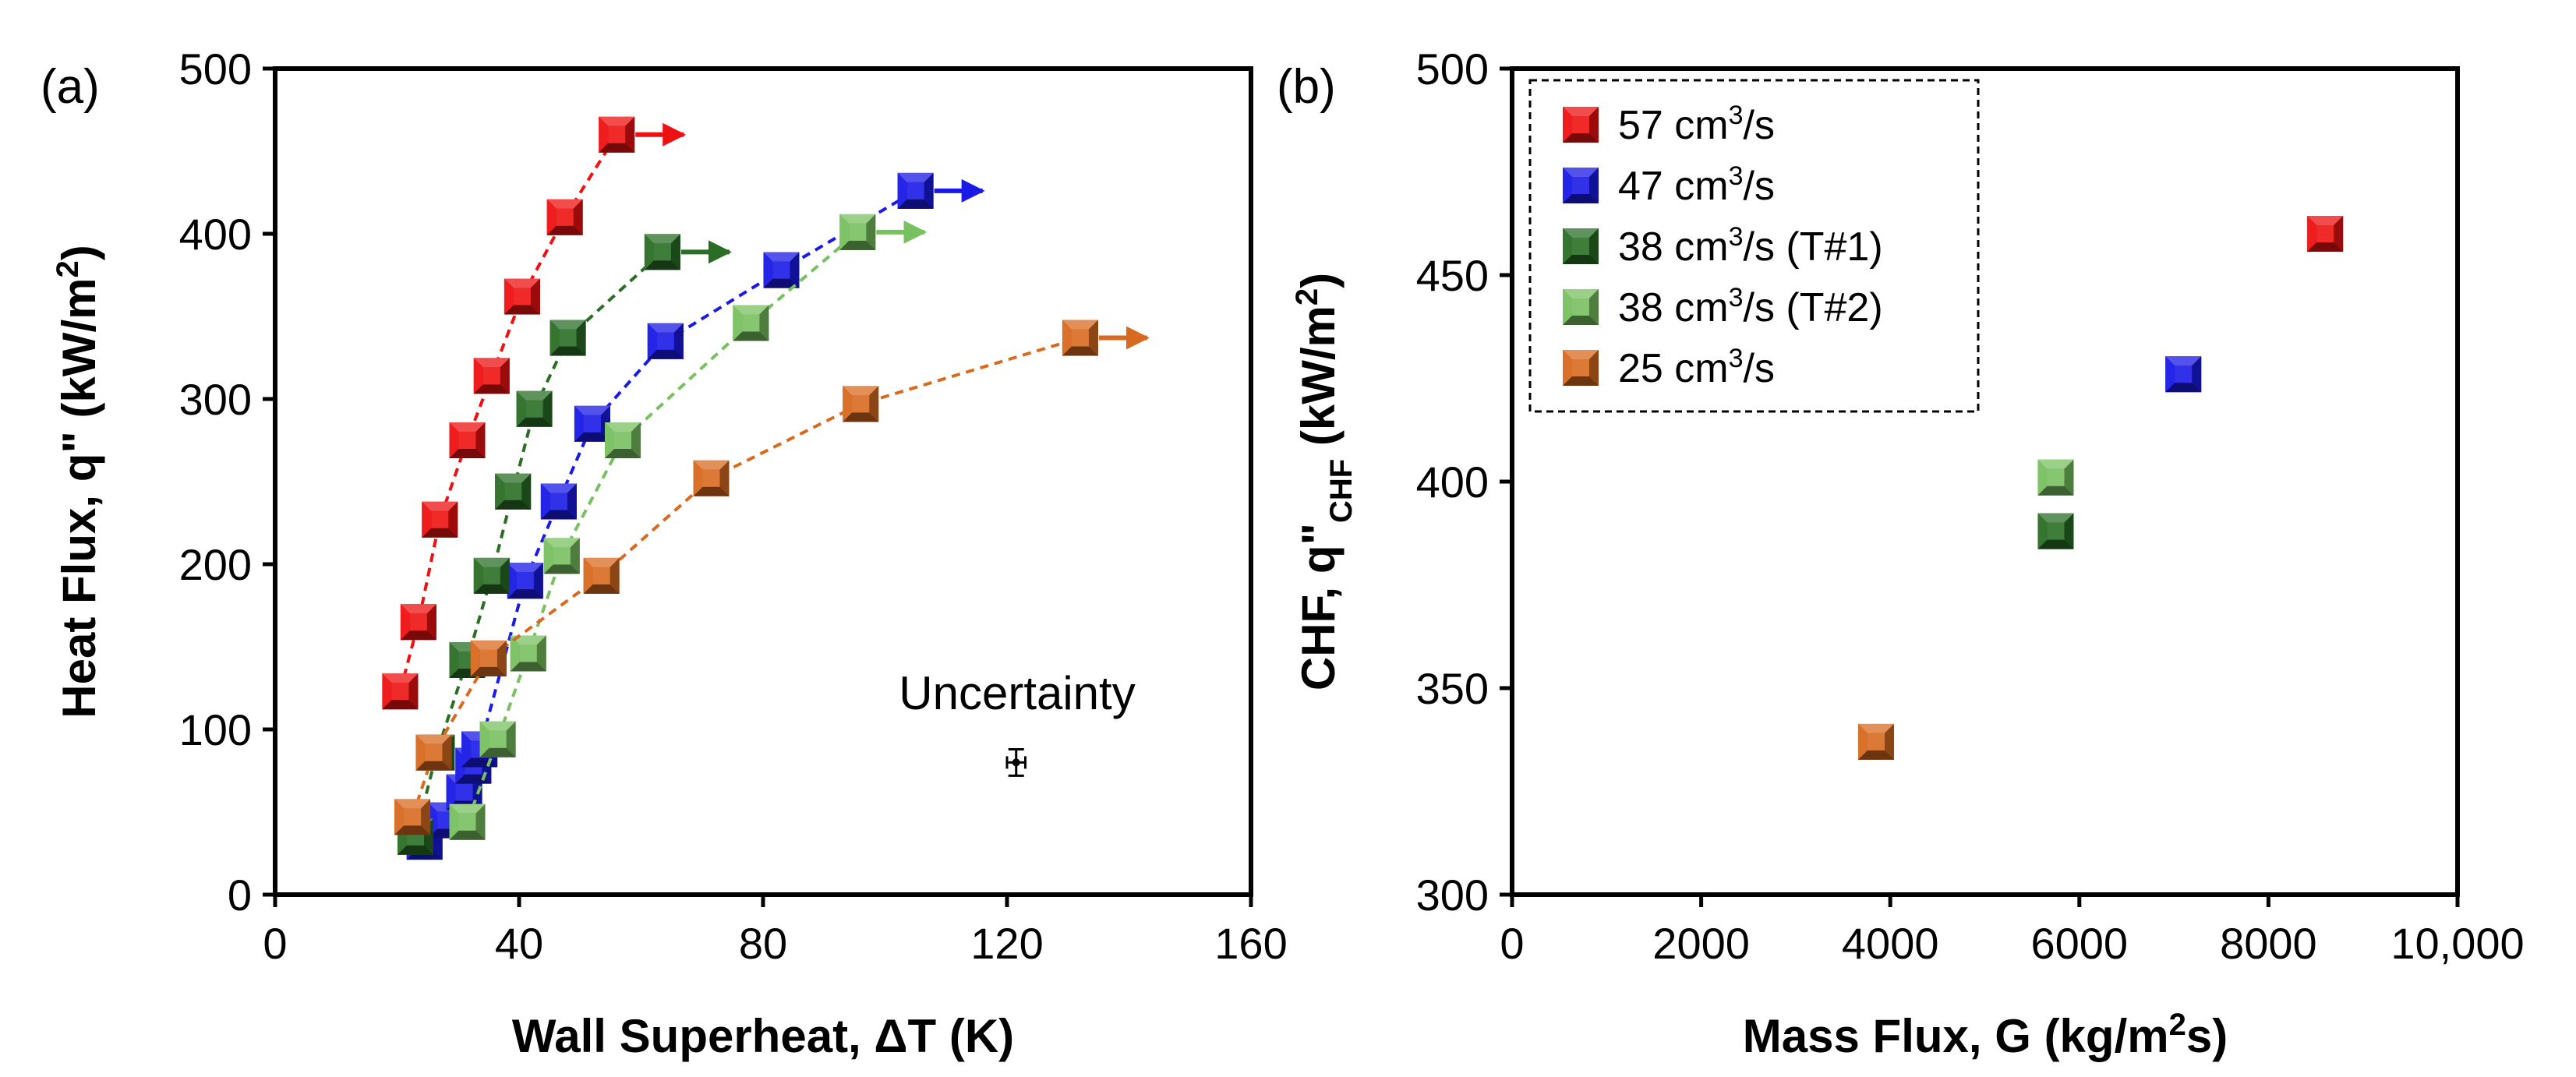 Image resolution: width=2576 pixels, height=1077 pixels. What do you see at coordinates (1736, 298) in the screenshot?
I see `legend-label-sup: 3` at bounding box center [1736, 298].